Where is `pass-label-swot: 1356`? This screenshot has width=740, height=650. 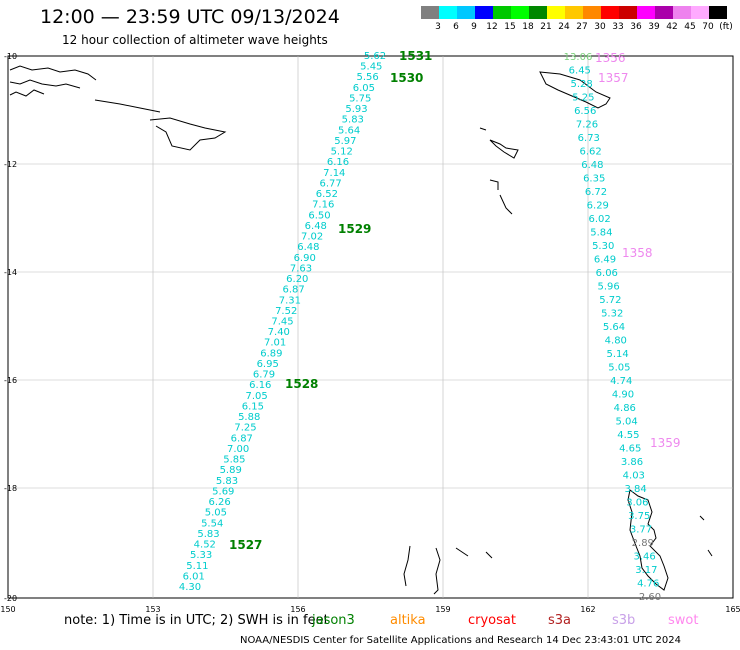
pass-label-swot: 1356 is located at coordinates (610, 58).